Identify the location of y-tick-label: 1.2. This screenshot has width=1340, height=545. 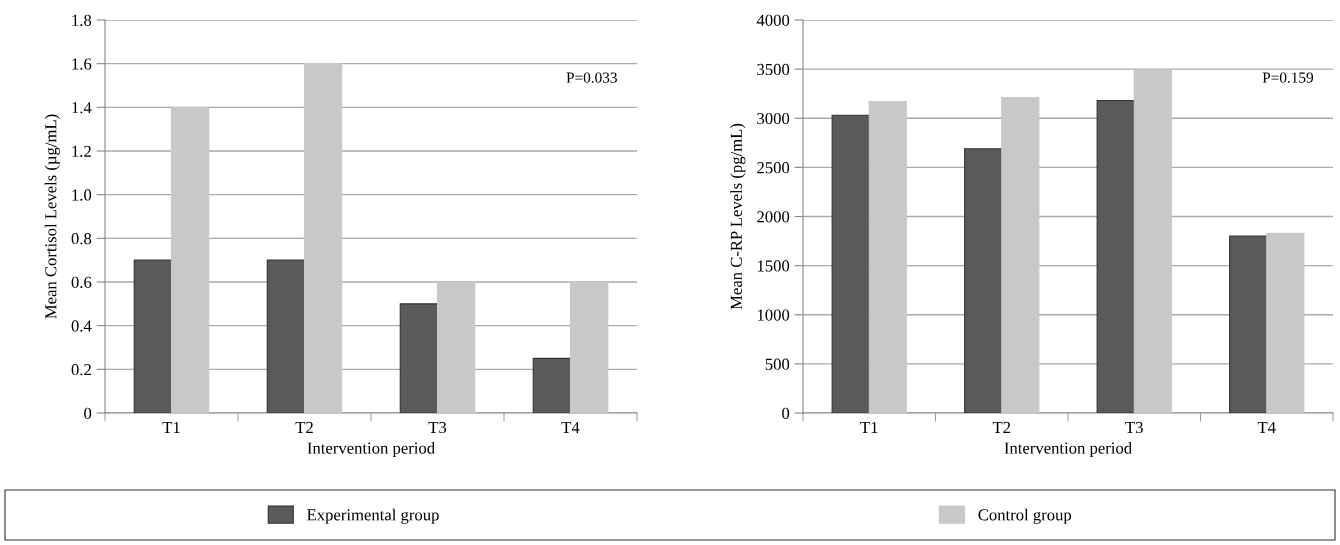
(81, 151).